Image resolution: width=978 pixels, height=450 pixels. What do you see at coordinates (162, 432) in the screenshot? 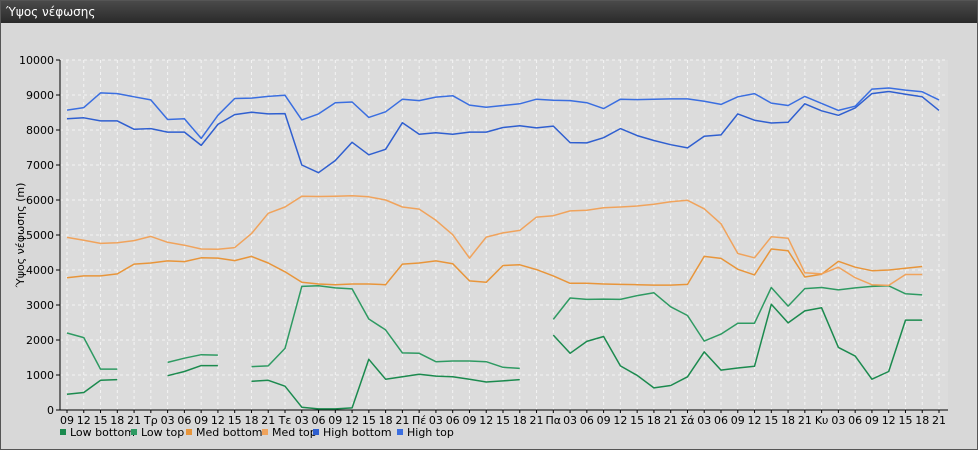
I see `legend-label: Low top` at bounding box center [162, 432].